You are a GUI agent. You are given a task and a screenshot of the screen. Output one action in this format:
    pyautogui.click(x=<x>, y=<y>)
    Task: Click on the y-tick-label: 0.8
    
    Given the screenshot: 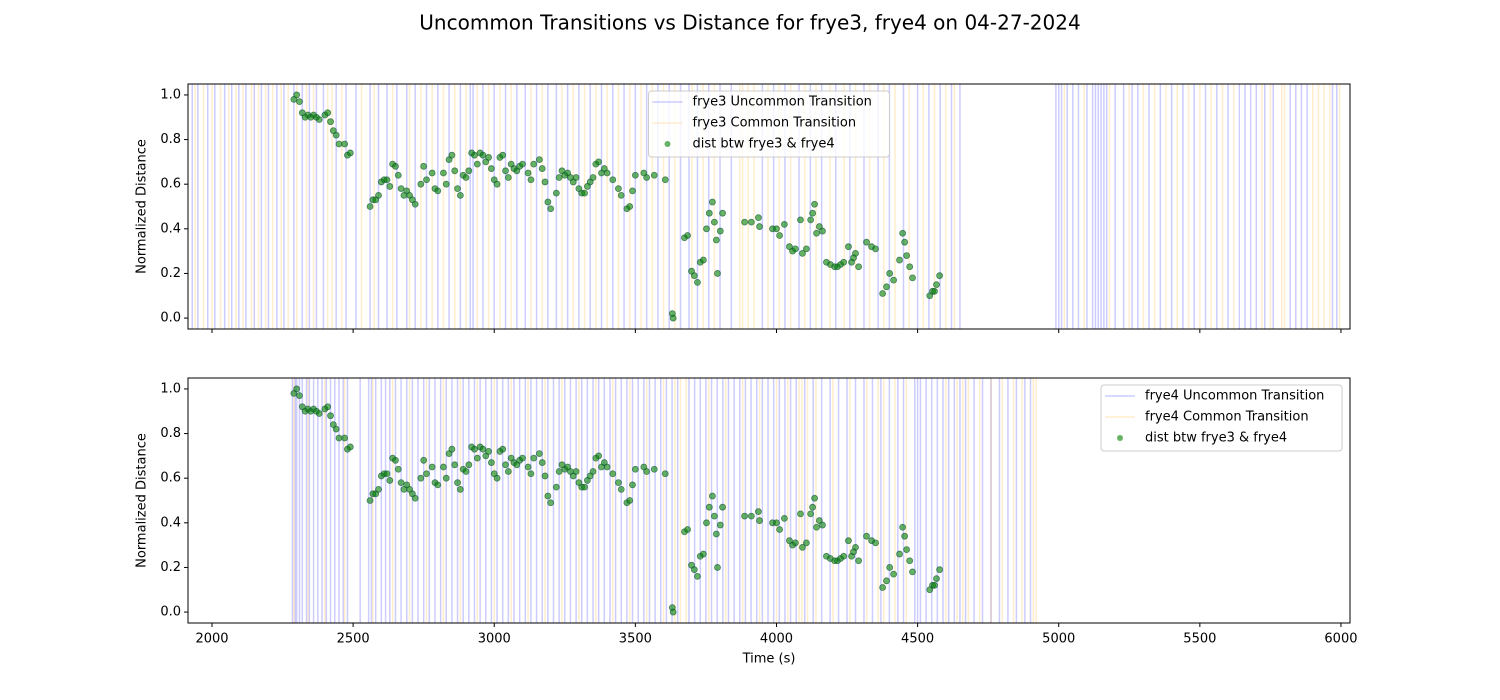 What is the action you would take?
    pyautogui.click(x=170, y=433)
    